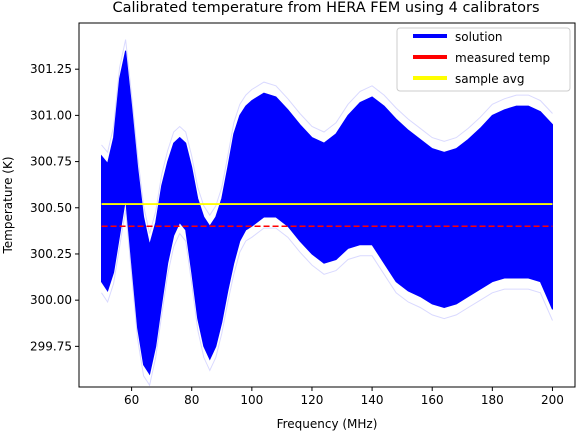 The height and width of the screenshot is (433, 577). Describe the element at coordinates (502, 58) in the screenshot. I see `legend-label-measured-temp: measured temp` at that location.